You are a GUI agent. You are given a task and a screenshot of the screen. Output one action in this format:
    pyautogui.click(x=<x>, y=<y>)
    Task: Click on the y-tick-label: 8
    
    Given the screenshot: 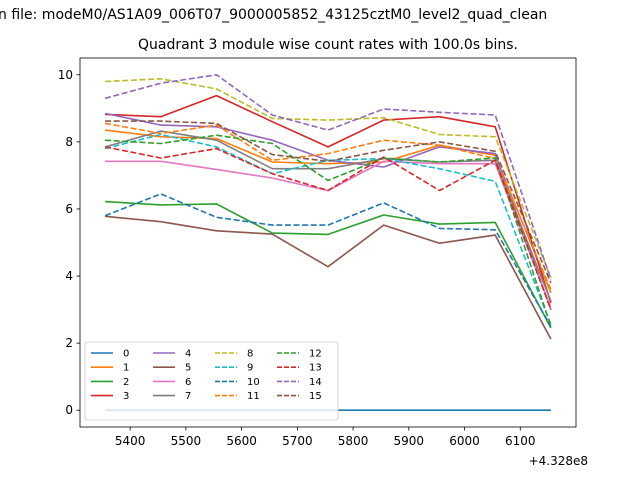 What is the action you would take?
    pyautogui.click(x=69, y=142)
    